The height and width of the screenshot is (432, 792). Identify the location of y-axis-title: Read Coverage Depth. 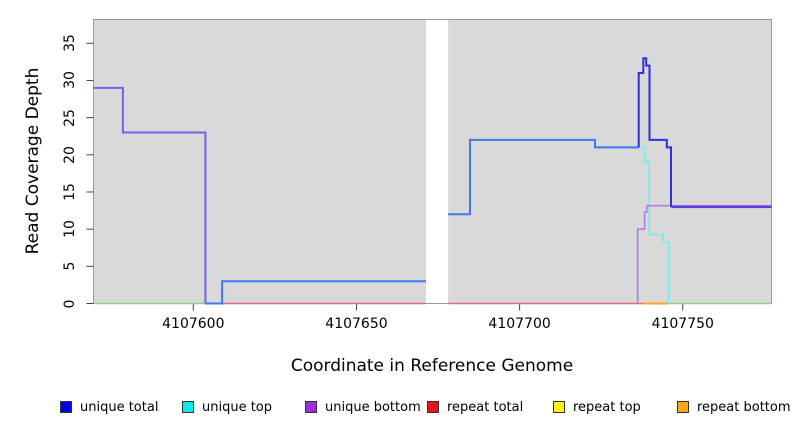
(33, 161).